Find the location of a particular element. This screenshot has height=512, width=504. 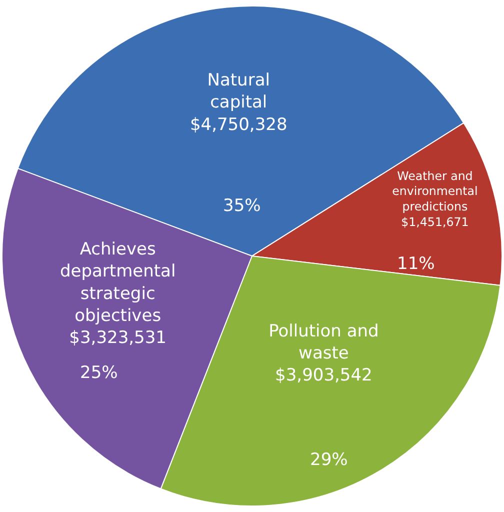

slice-label: Achieves departmental strategic objectives is located at coordinates (118, 283).